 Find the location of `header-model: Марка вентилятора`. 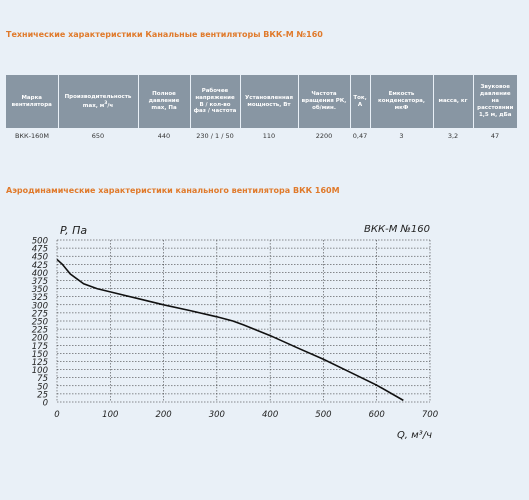

header-model: Марка вентилятора is located at coordinates (32, 101).